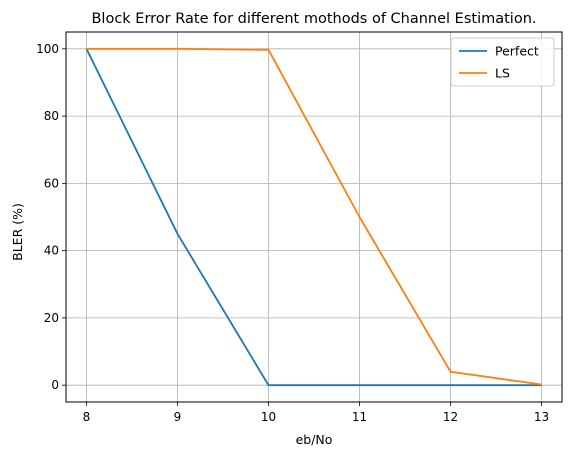 This screenshot has height=455, width=578. I want to click on x-tick-label: 10, so click(268, 417).